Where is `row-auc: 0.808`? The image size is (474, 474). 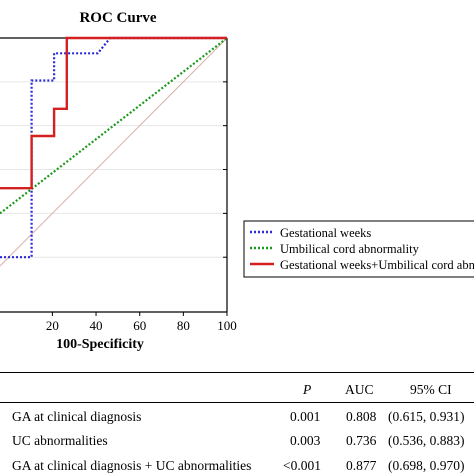
row-auc: 0.808 is located at coordinates (361, 416).